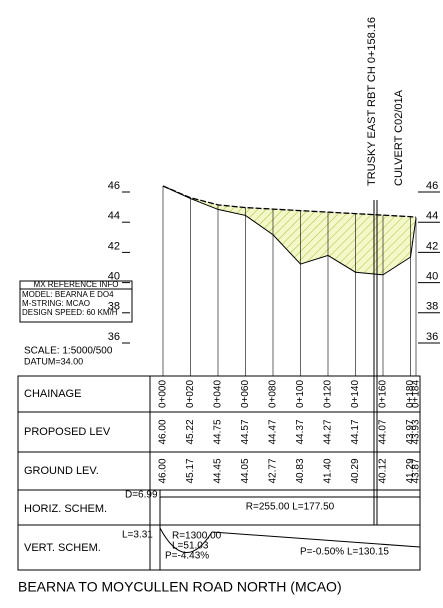  Describe the element at coordinates (273, 394) in the screenshot. I see `chainage: 0+080` at that location.